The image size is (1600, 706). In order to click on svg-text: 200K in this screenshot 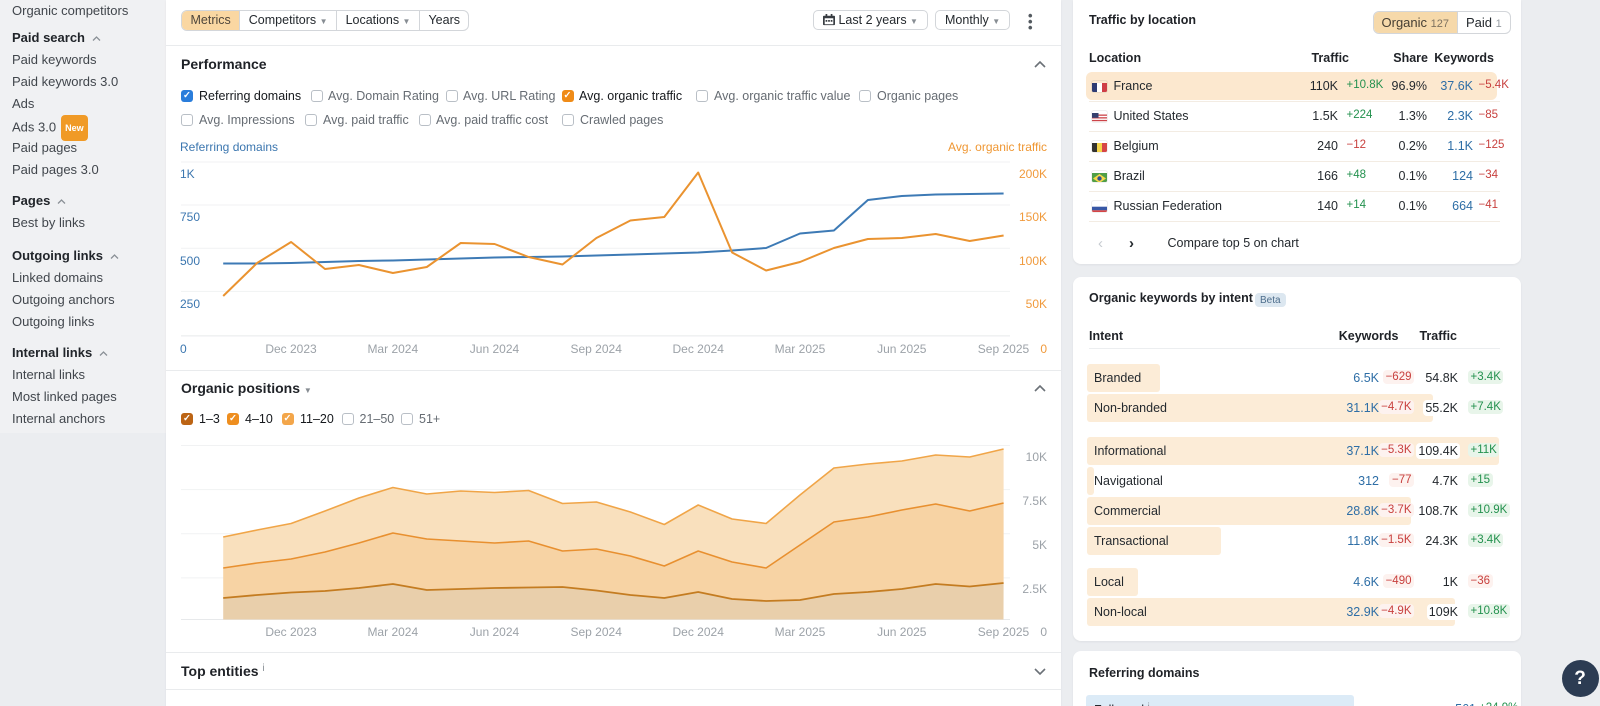, I will do `click(1033, 174)`.